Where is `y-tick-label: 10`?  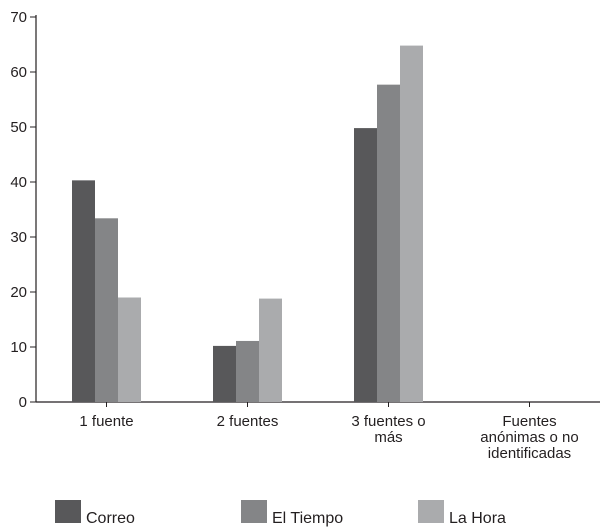
y-tick-label: 10 is located at coordinates (18, 347).